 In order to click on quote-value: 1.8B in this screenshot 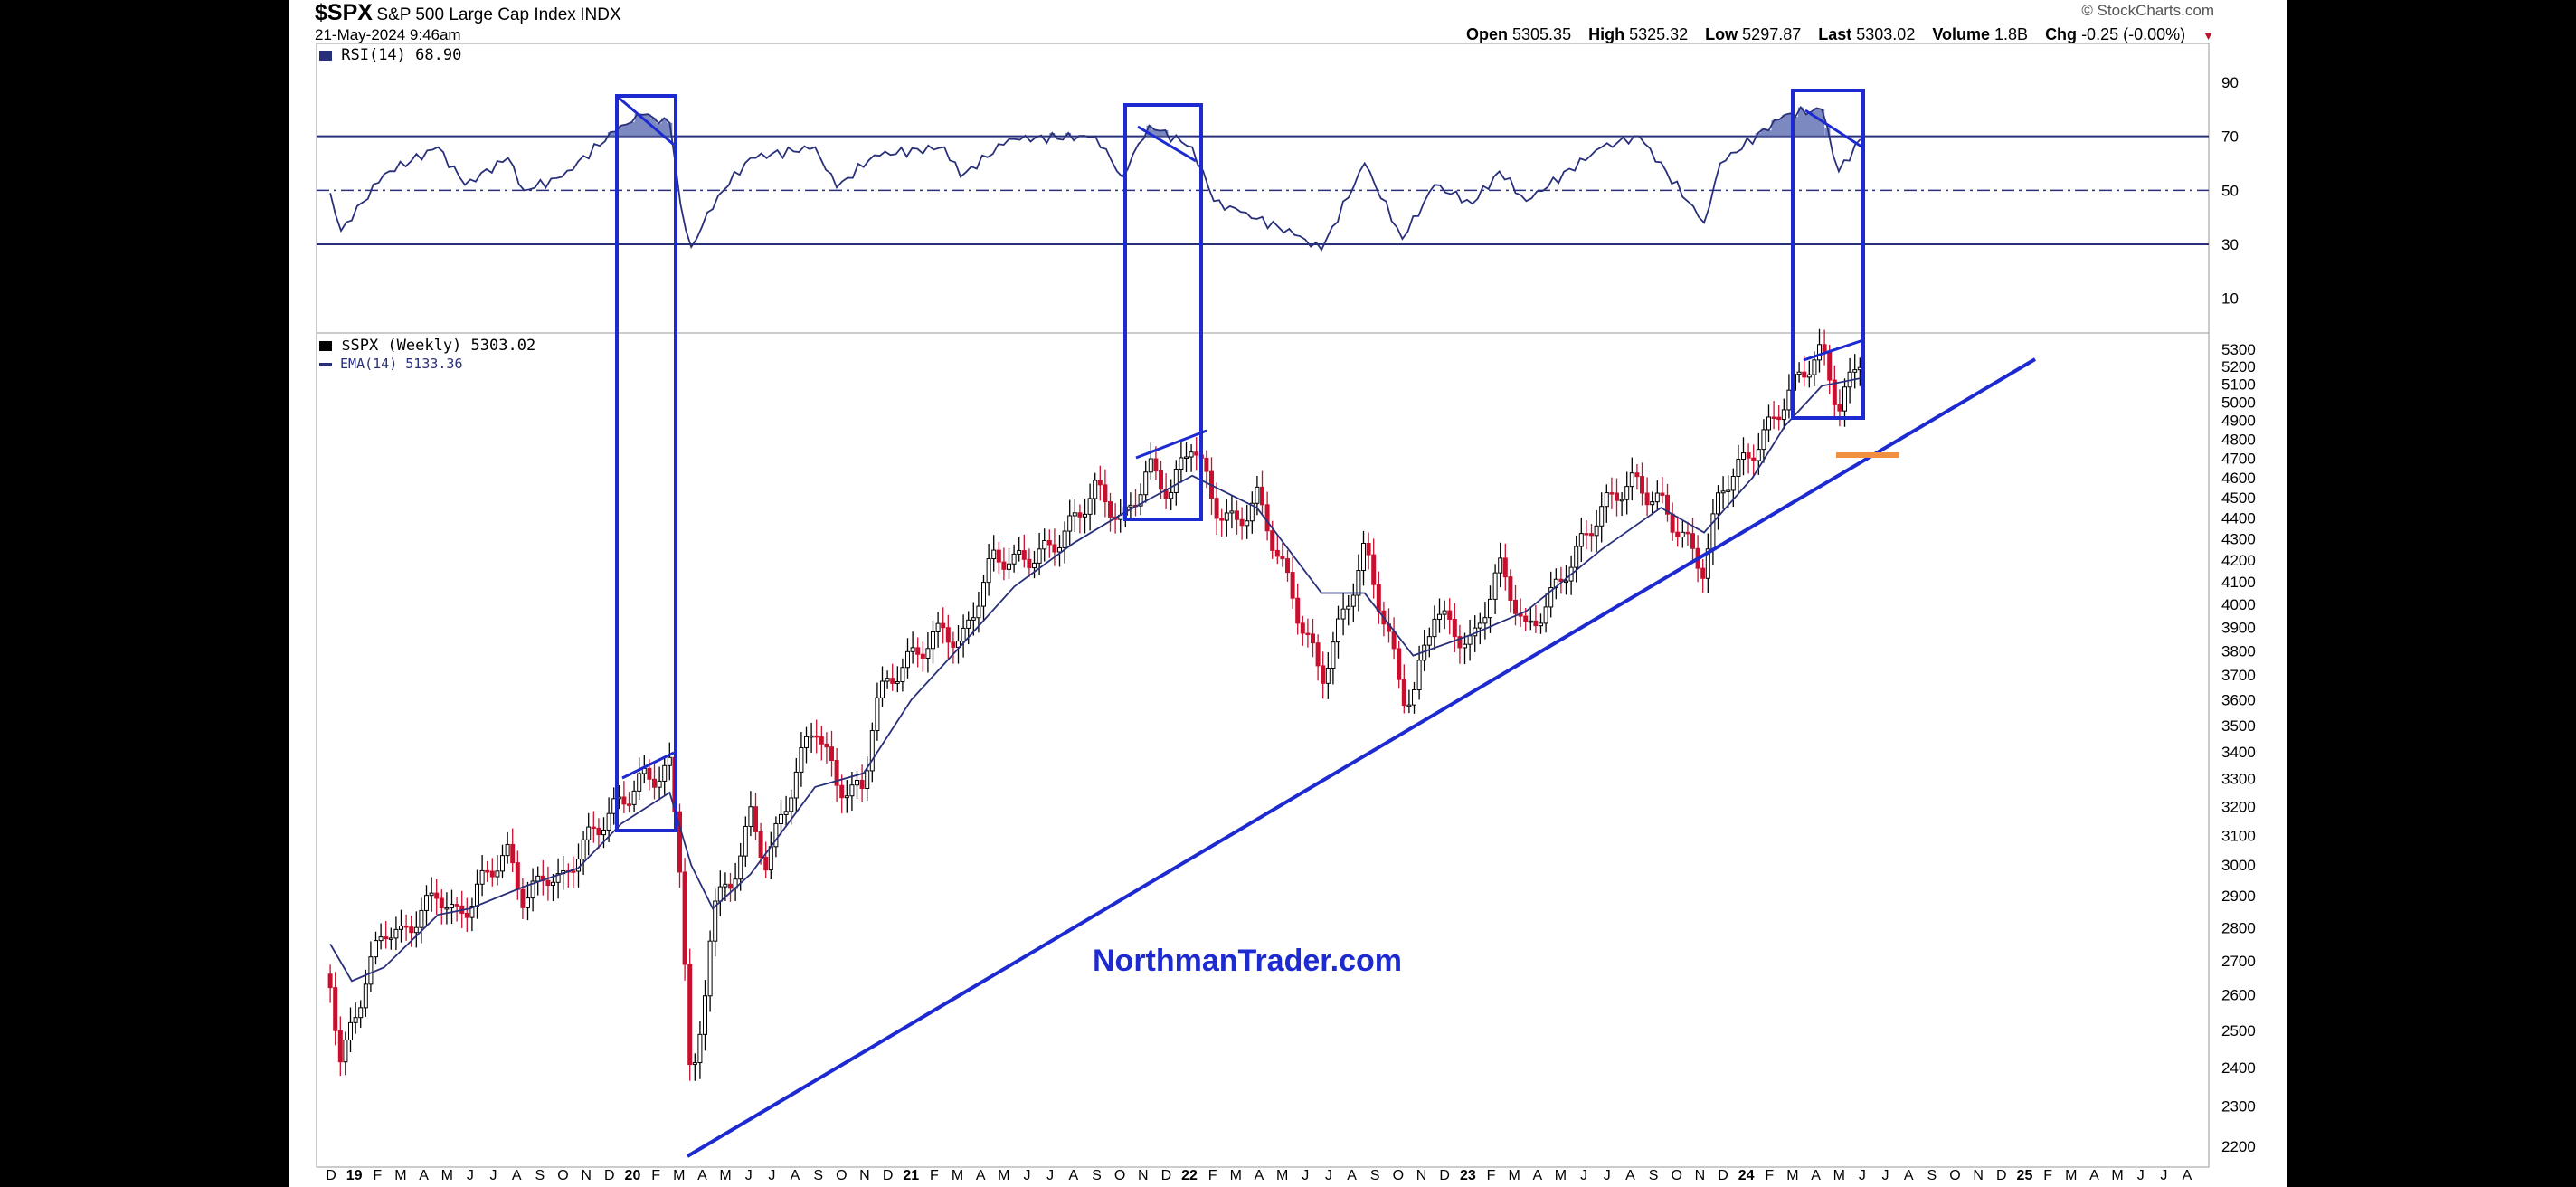, I will do `click(2013, 34)`.